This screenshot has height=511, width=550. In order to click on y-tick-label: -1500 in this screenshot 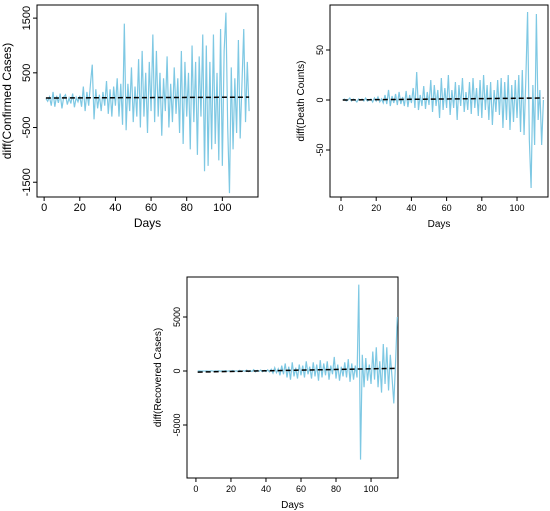, I will do `click(27, 182)`.